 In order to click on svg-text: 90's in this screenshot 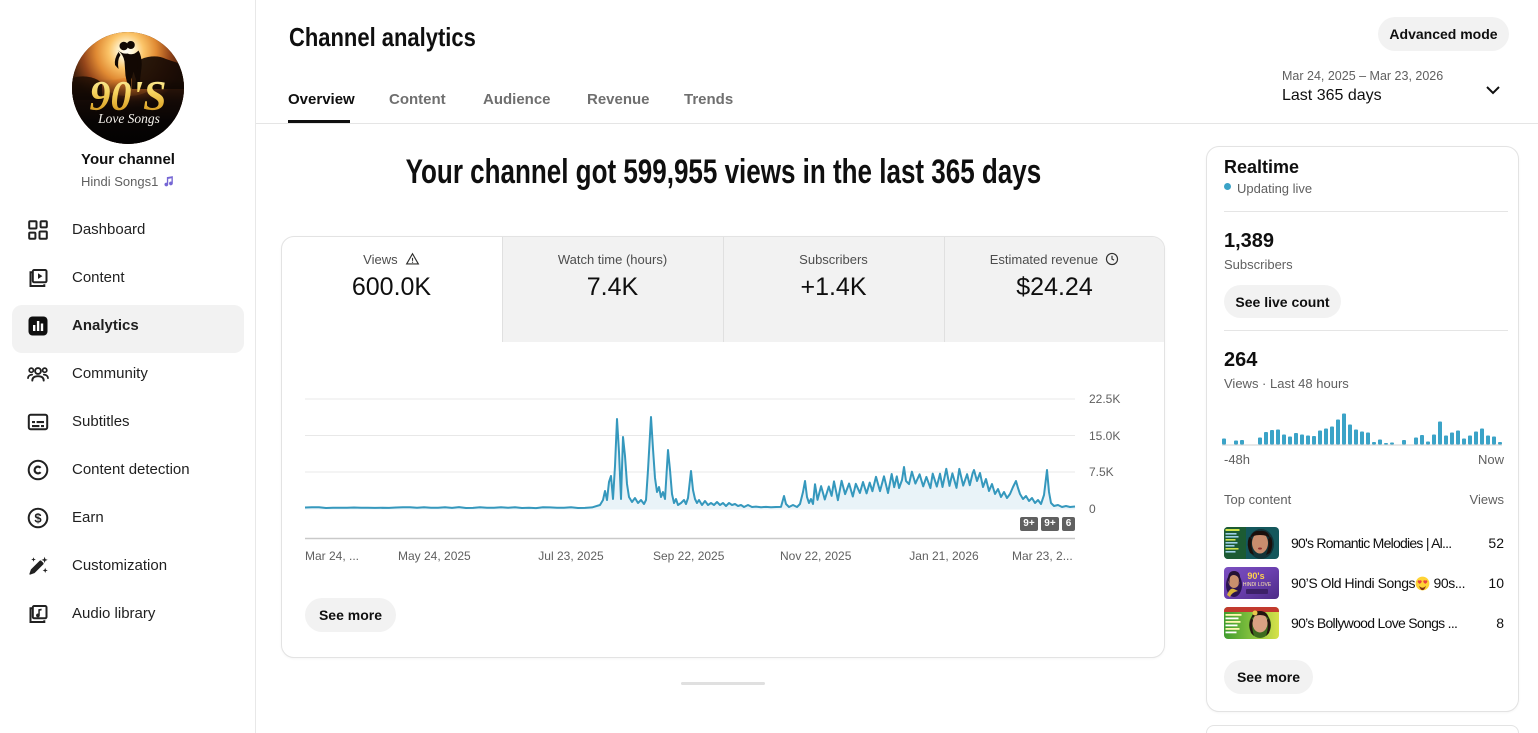, I will do `click(1255, 576)`.